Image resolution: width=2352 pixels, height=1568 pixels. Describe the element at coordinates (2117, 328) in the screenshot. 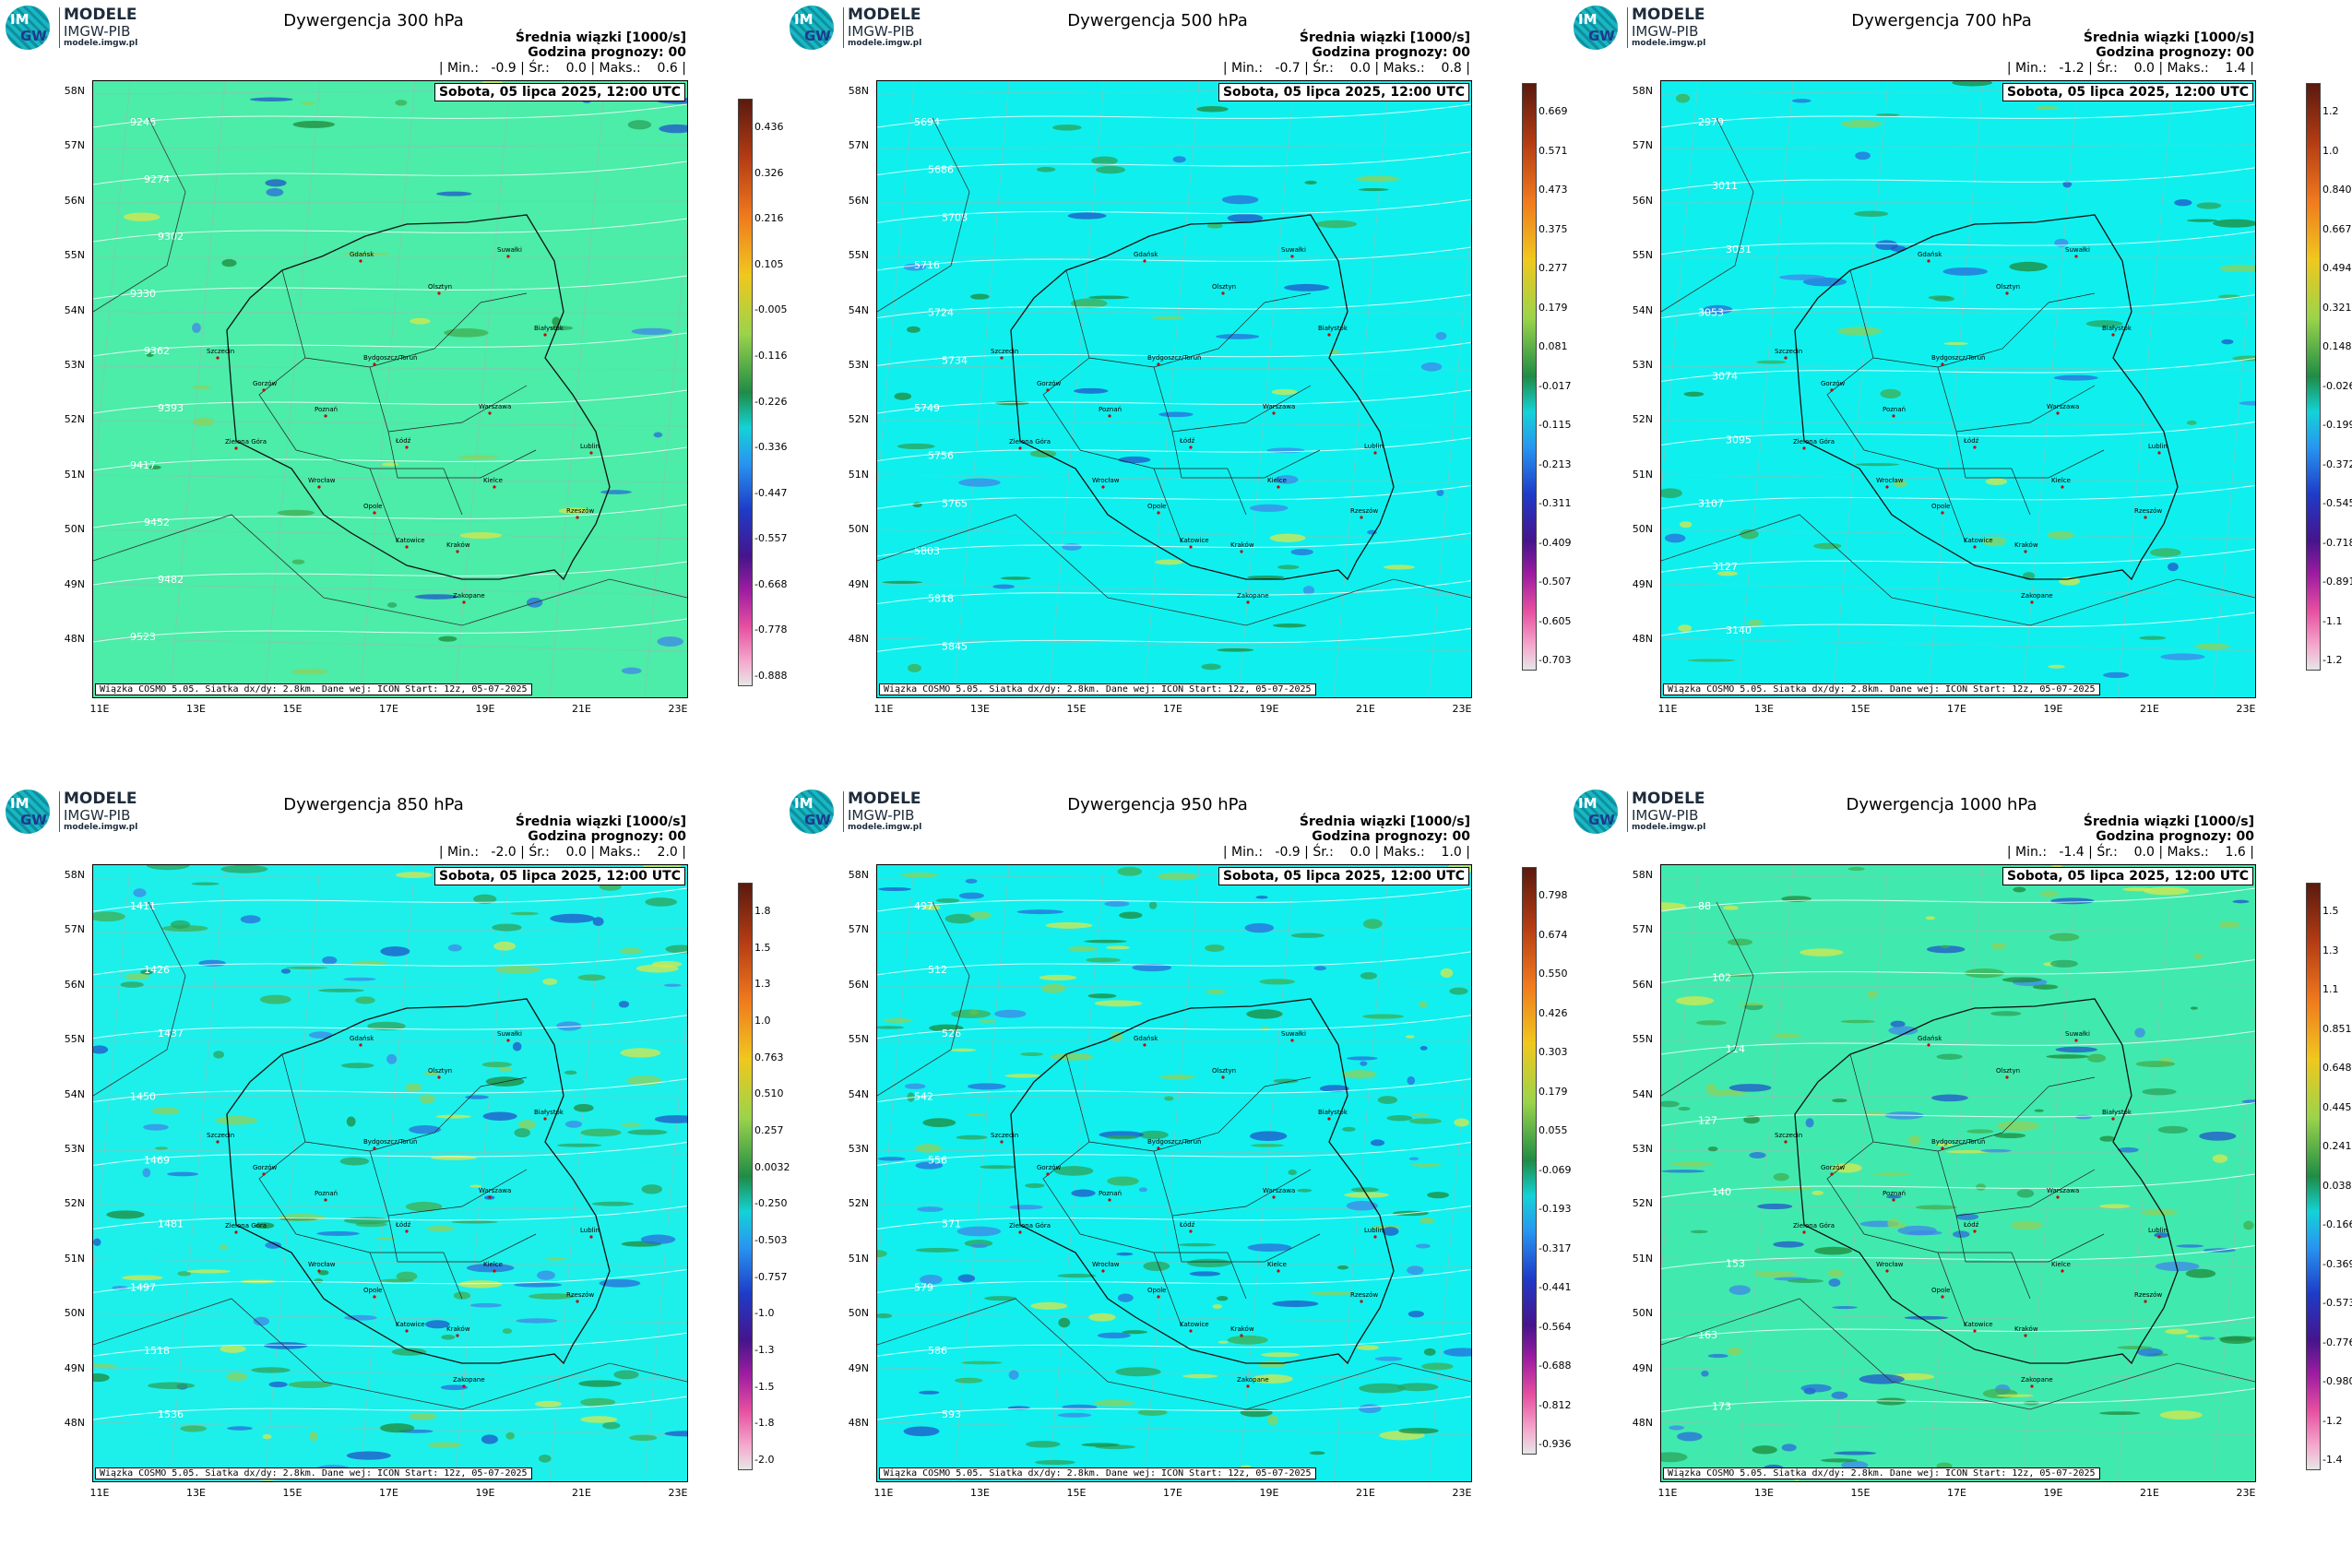

I see `city-label: Białystok` at that location.